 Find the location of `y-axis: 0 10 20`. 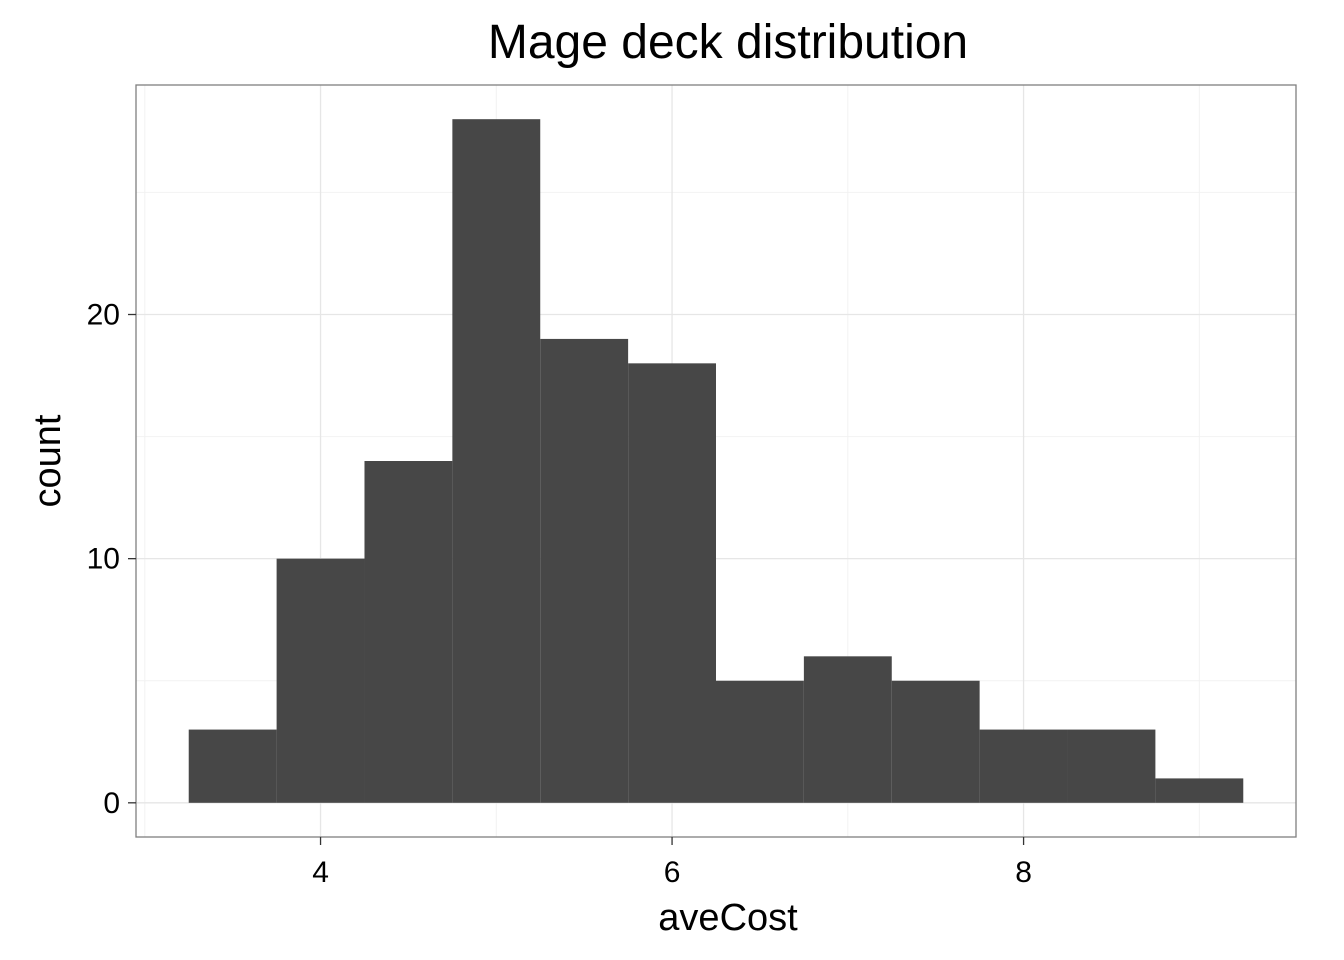

y-axis: 0 10 20 is located at coordinates (111, 559).